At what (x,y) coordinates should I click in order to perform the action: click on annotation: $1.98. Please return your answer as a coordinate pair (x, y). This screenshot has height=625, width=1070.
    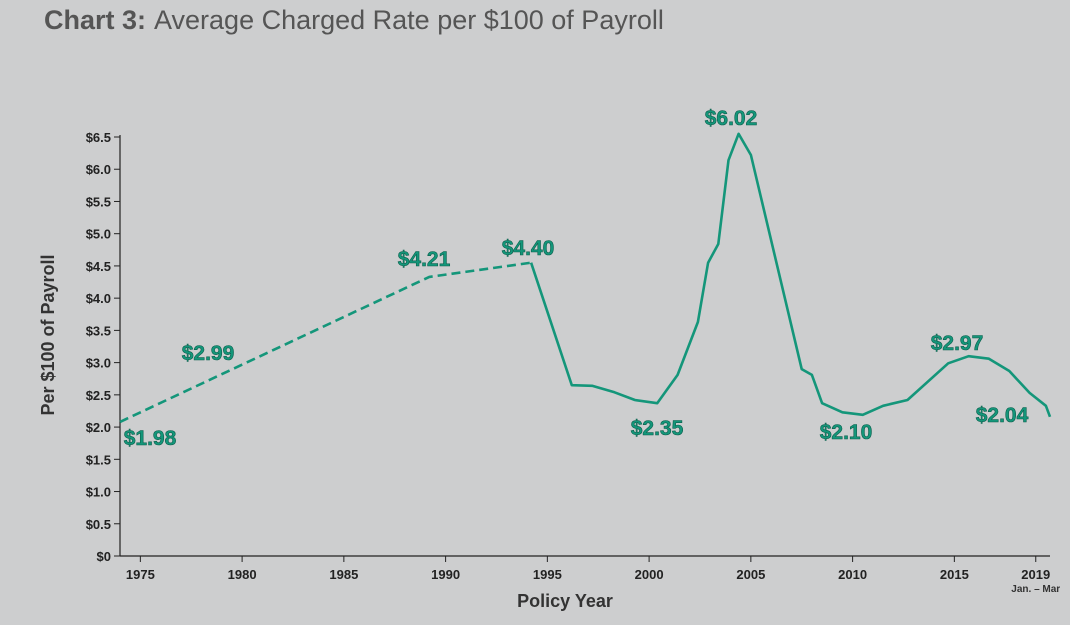
    Looking at the image, I should click on (150, 438).